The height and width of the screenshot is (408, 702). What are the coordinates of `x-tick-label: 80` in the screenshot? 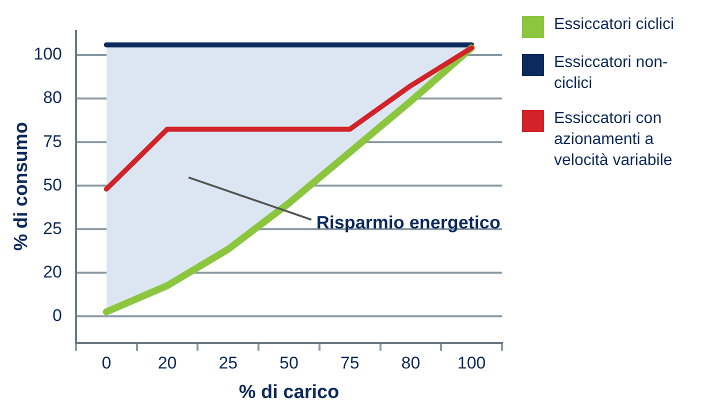 It's located at (410, 363).